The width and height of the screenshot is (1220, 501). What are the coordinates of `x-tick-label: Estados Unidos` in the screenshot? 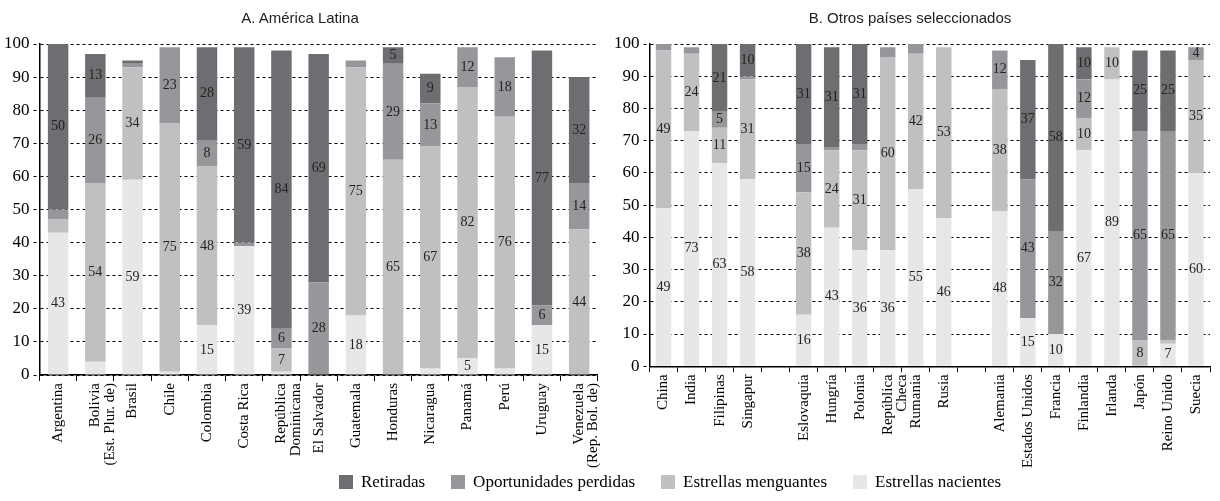 It's located at (1026, 421).